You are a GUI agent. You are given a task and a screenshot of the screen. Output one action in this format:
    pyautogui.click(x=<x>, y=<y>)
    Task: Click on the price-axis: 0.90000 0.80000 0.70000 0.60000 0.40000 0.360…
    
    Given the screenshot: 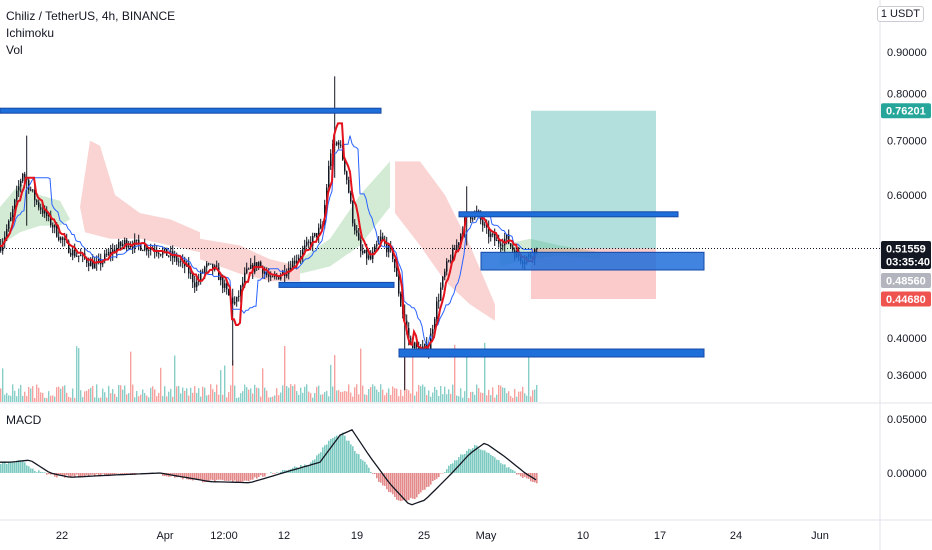 What is the action you would take?
    pyautogui.click(x=907, y=263)
    